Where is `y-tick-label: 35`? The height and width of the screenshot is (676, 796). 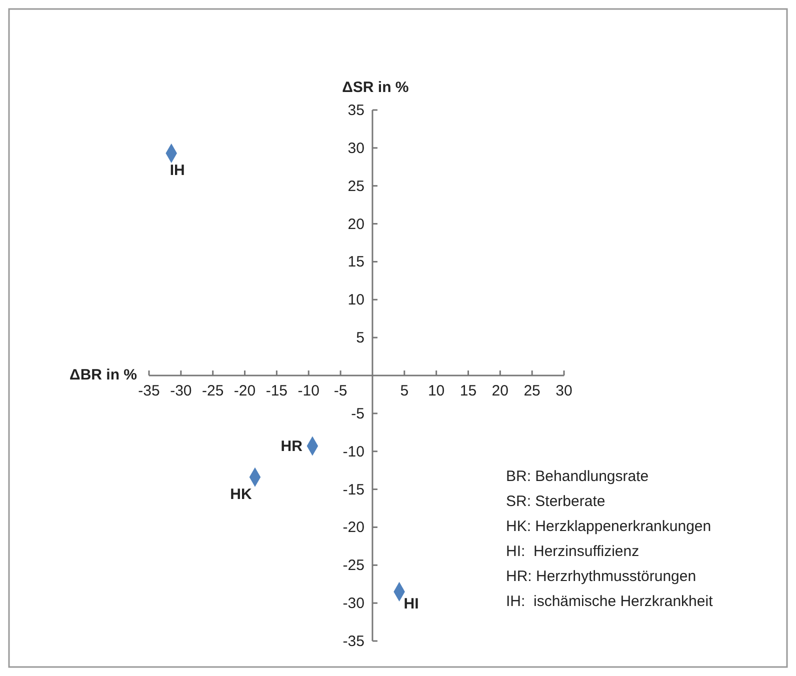
y-tick-label: 35 is located at coordinates (356, 110).